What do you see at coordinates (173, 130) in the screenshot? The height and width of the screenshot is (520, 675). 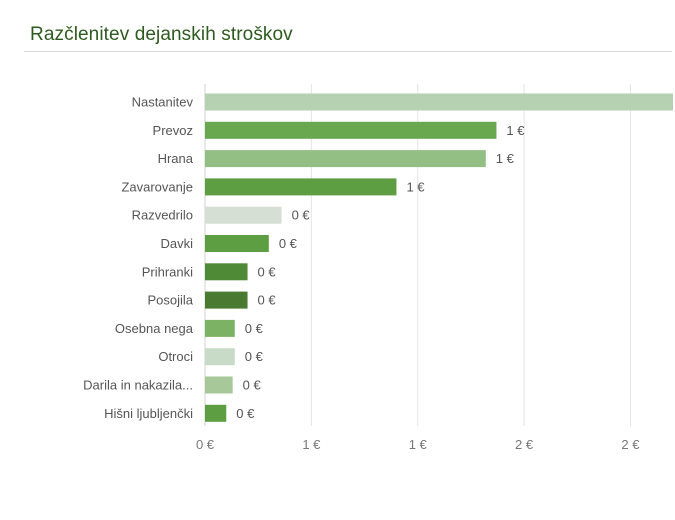 I see `category-label: Prevoz` at bounding box center [173, 130].